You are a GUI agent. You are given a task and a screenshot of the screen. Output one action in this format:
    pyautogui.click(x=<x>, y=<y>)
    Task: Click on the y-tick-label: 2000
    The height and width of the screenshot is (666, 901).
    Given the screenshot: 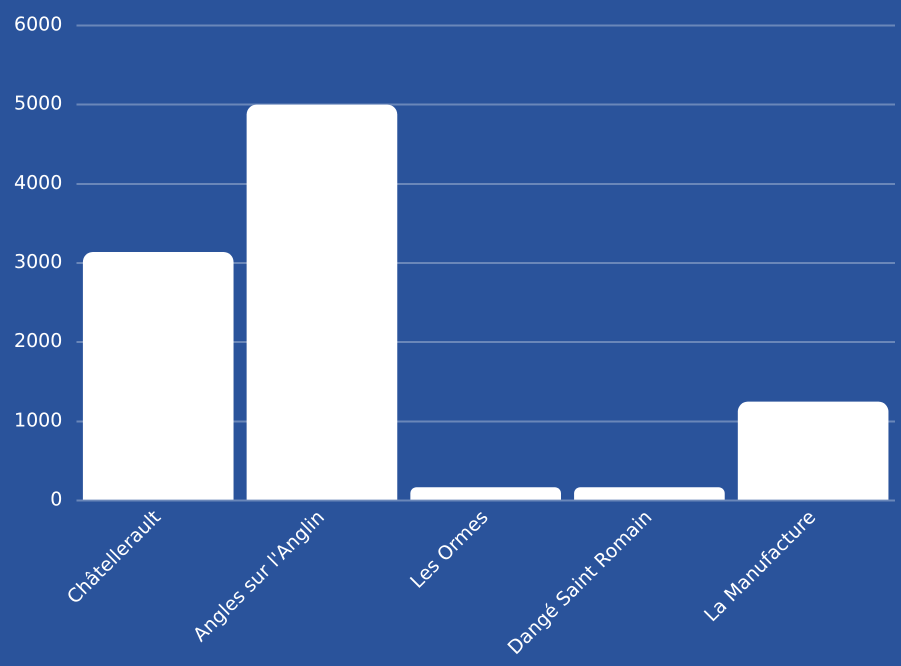 What is the action you would take?
    pyautogui.click(x=38, y=341)
    